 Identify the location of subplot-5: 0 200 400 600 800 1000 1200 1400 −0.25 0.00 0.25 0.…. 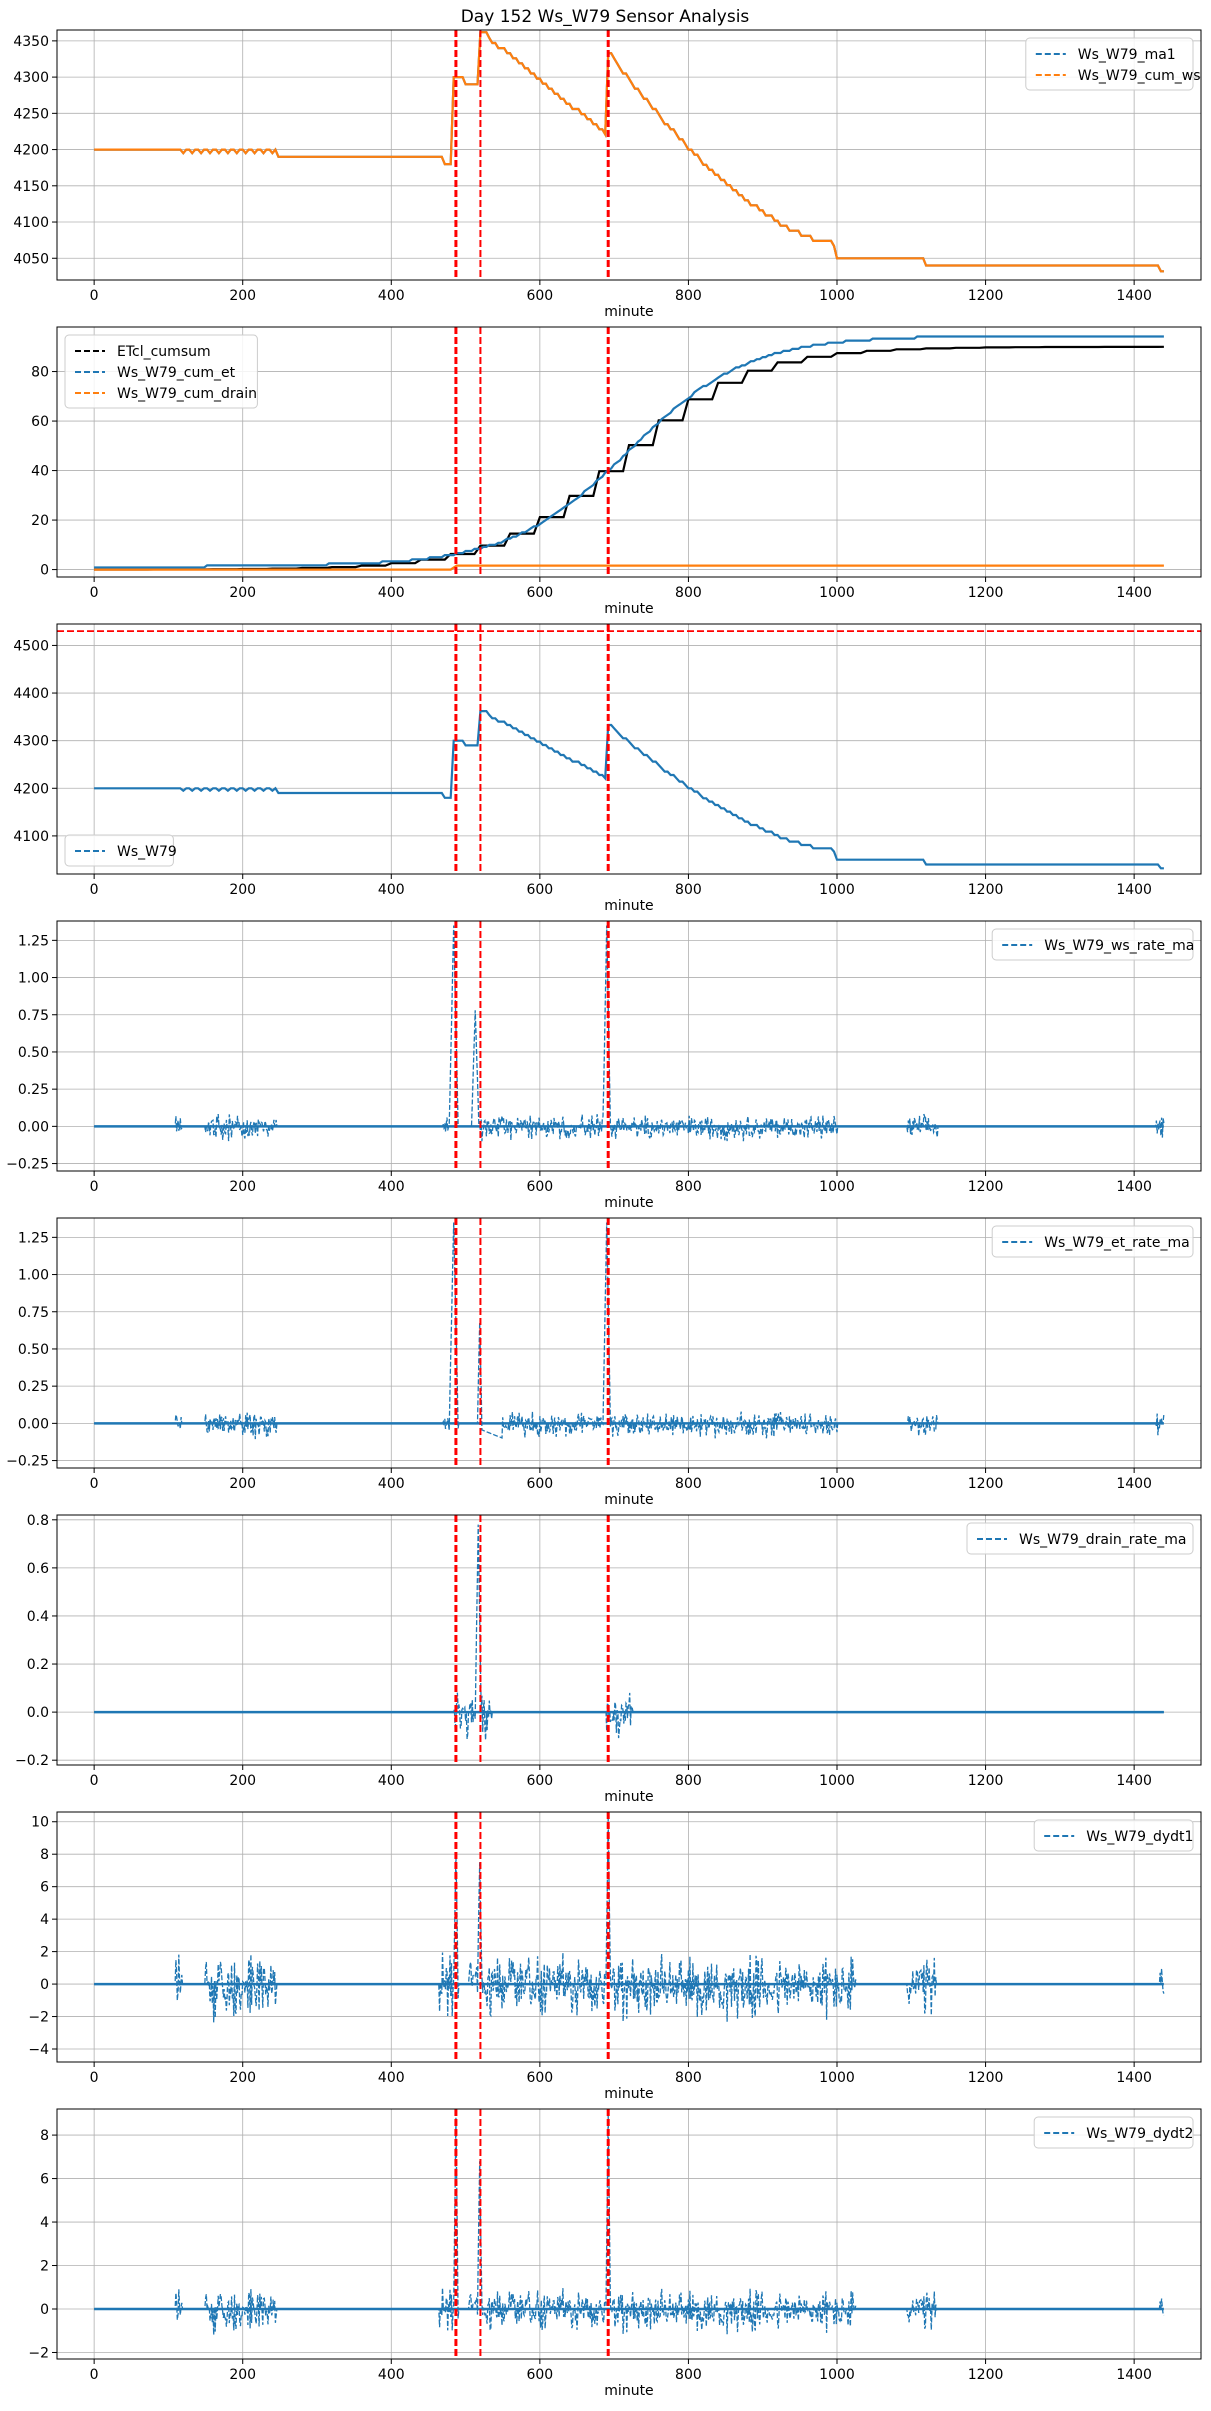
(604, 1362).